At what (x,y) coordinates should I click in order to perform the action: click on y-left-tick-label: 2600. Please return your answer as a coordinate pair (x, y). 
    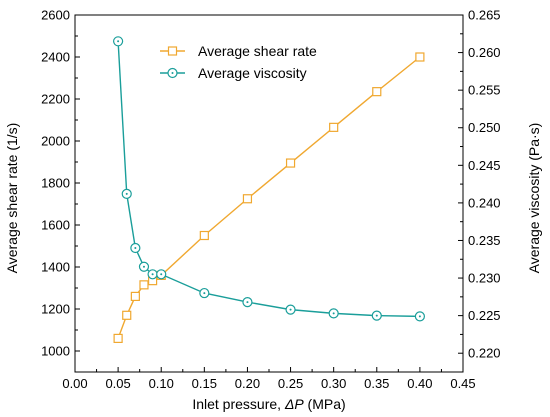
    Looking at the image, I should click on (55, 15).